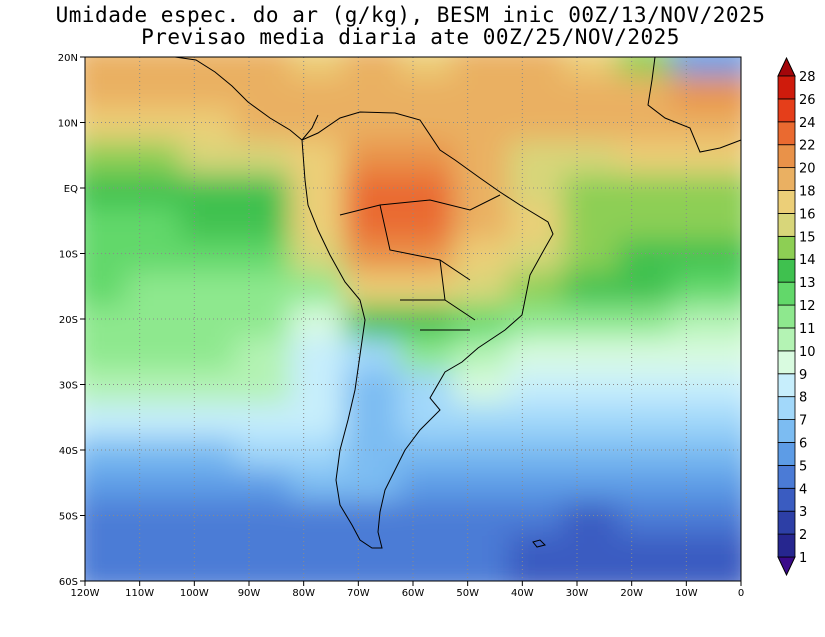 The width and height of the screenshot is (825, 637). I want to click on lon-label: 100W, so click(194, 593).